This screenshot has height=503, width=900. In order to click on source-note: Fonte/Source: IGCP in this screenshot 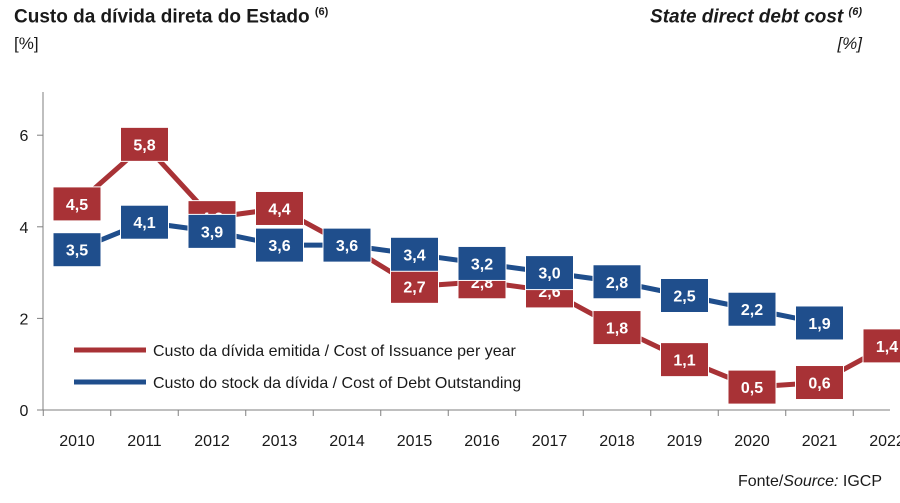, I will do `click(809, 481)`.